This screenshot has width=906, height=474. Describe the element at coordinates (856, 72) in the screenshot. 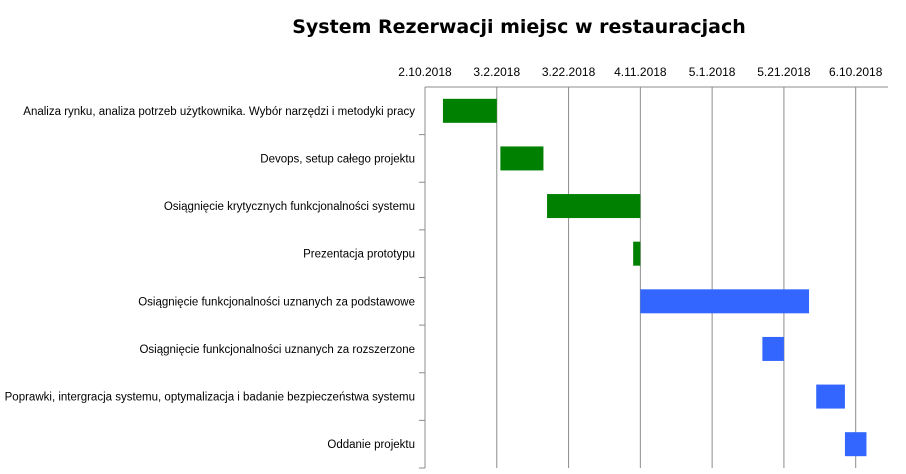

I see `x-tick-label: 6.10.2018` at that location.